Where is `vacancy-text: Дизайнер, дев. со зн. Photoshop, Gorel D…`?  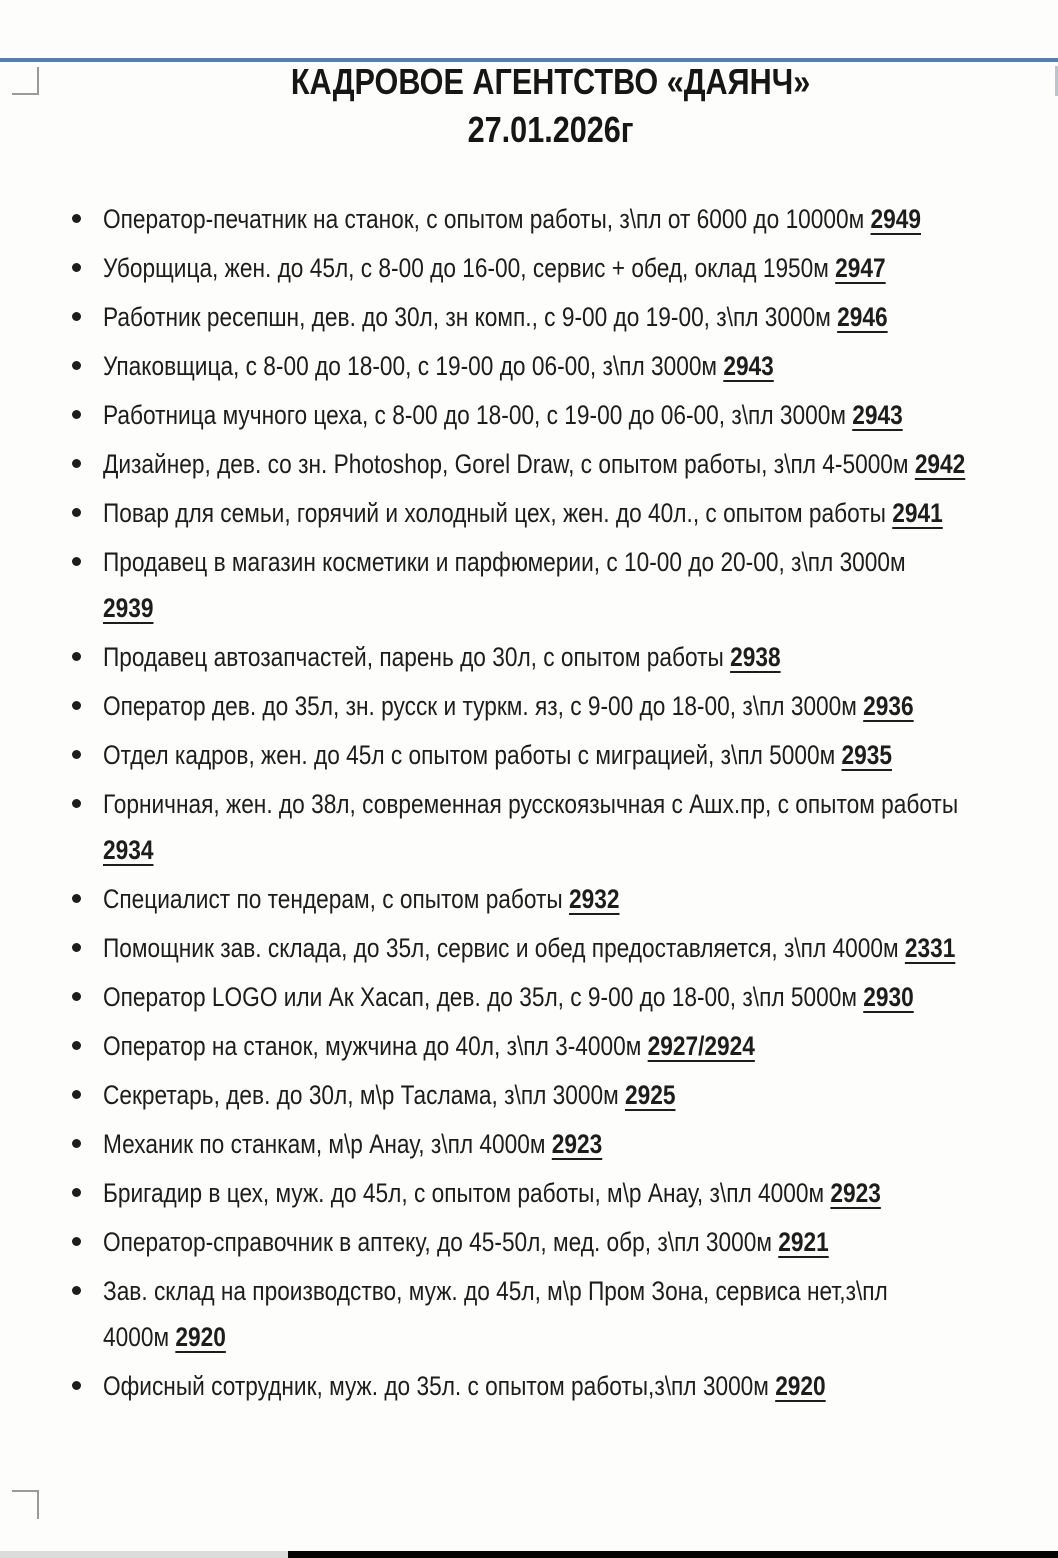
vacancy-text: Дизайнер, дев. со зн. Photoshop, Gorel D… is located at coordinates (509, 464).